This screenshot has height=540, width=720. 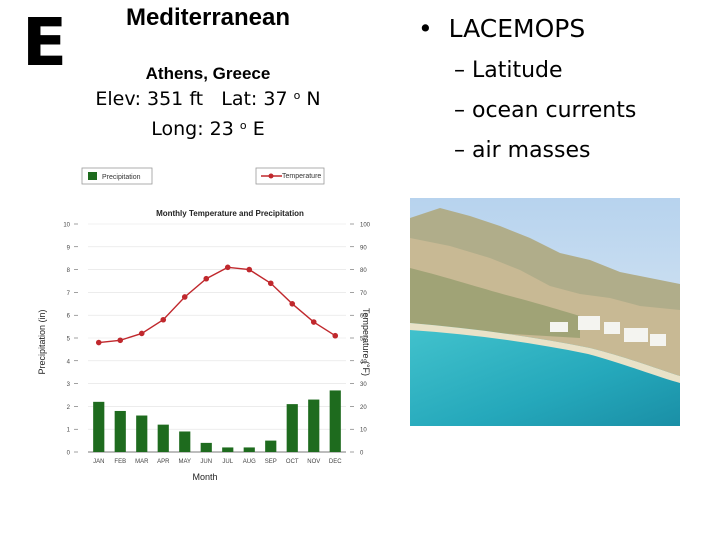 I want to click on month-label-aug: AUG, so click(x=249, y=462).